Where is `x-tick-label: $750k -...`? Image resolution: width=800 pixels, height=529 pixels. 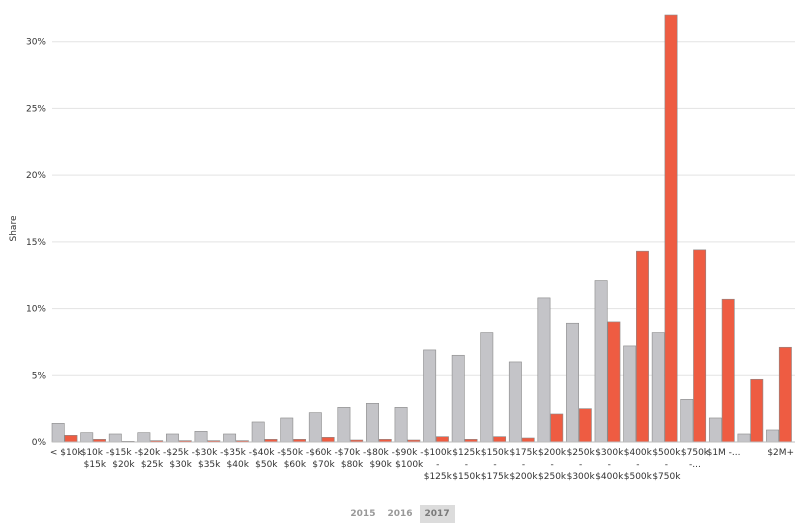
x-tick-label: $750k -... is located at coordinates (695, 459).